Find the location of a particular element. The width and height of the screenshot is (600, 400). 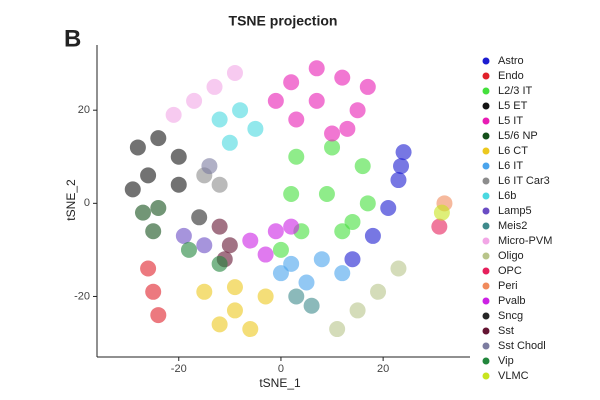

y-tick-label: 20 is located at coordinates (84, 110).